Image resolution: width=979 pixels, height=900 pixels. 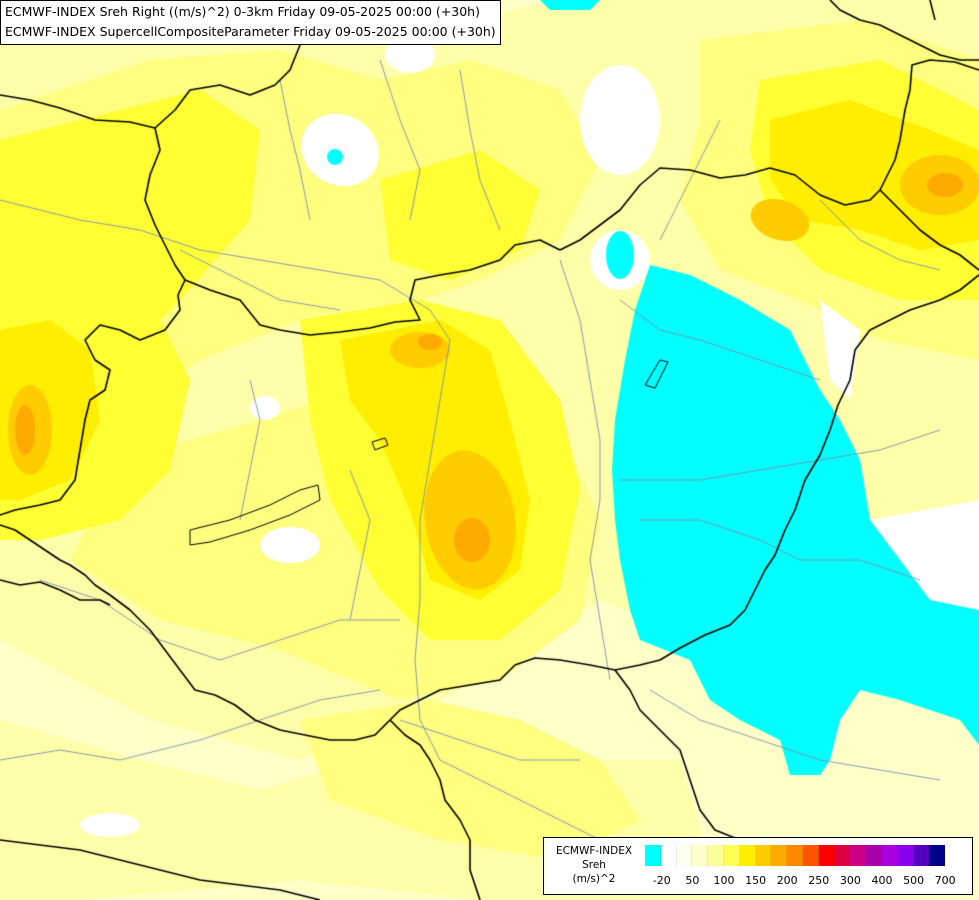 What do you see at coordinates (819, 880) in the screenshot?
I see `legend-tick: 250` at bounding box center [819, 880].